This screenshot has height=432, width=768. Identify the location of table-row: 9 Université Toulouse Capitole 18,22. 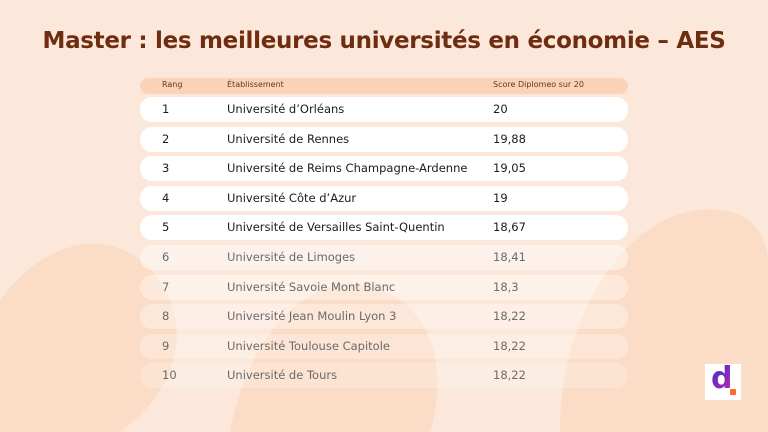
(384, 346).